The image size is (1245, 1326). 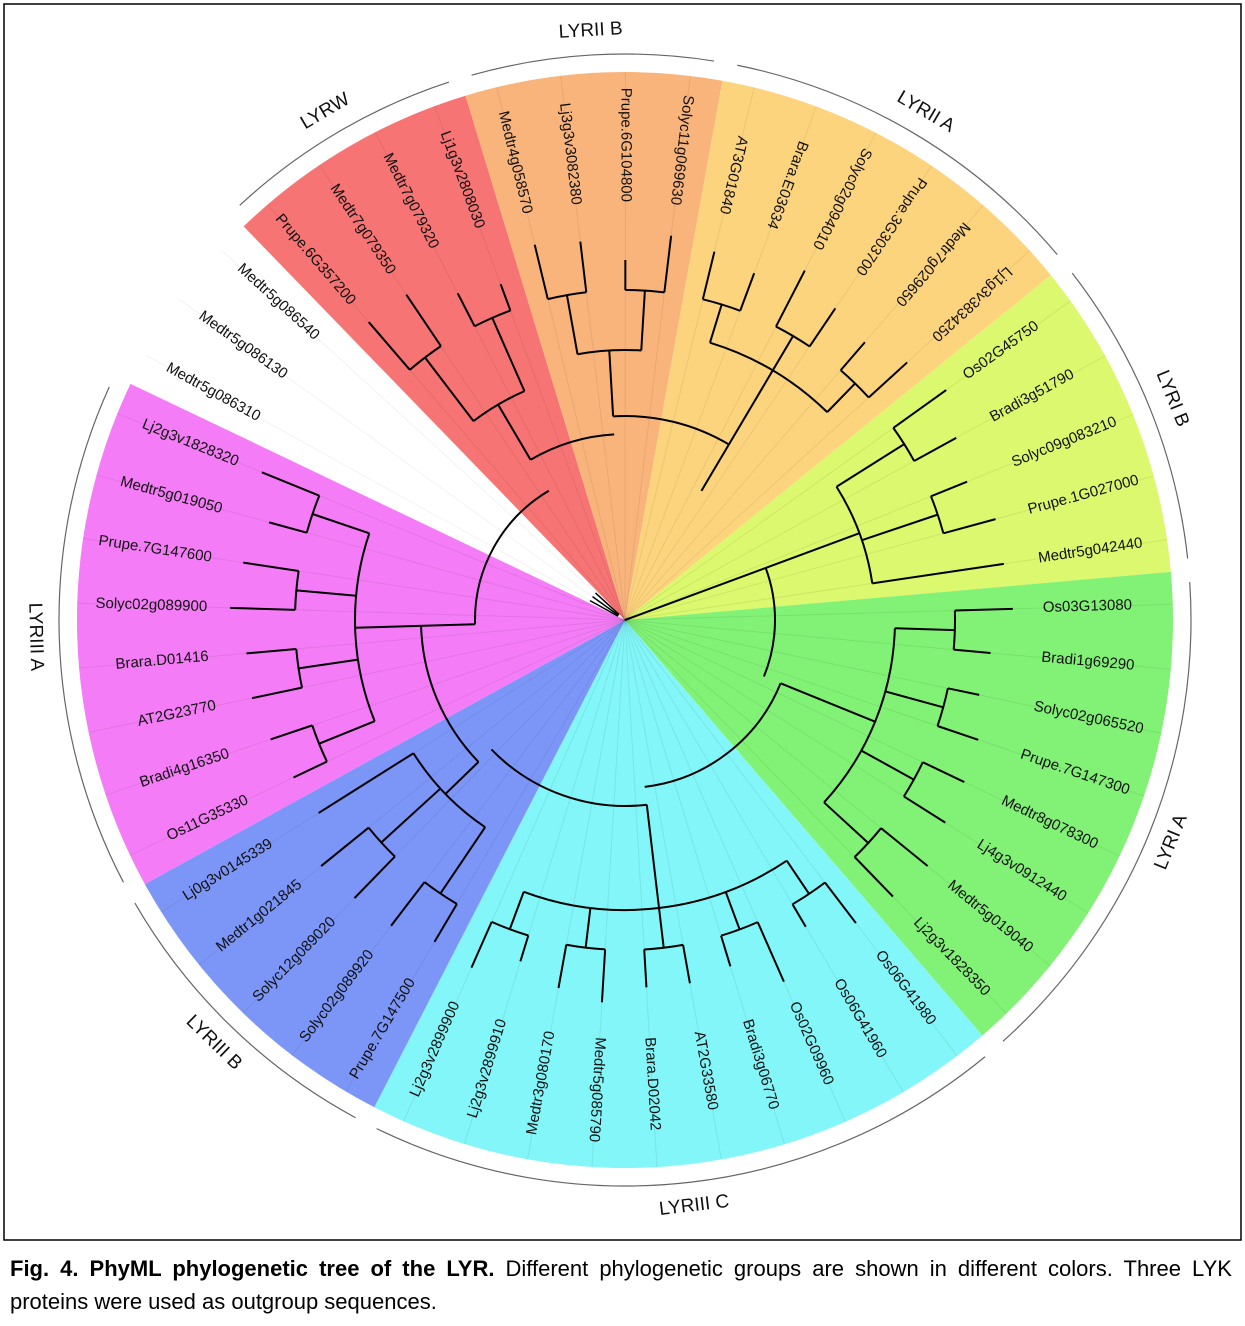 I want to click on clade-label: LYRI A, so click(x=1170, y=842).